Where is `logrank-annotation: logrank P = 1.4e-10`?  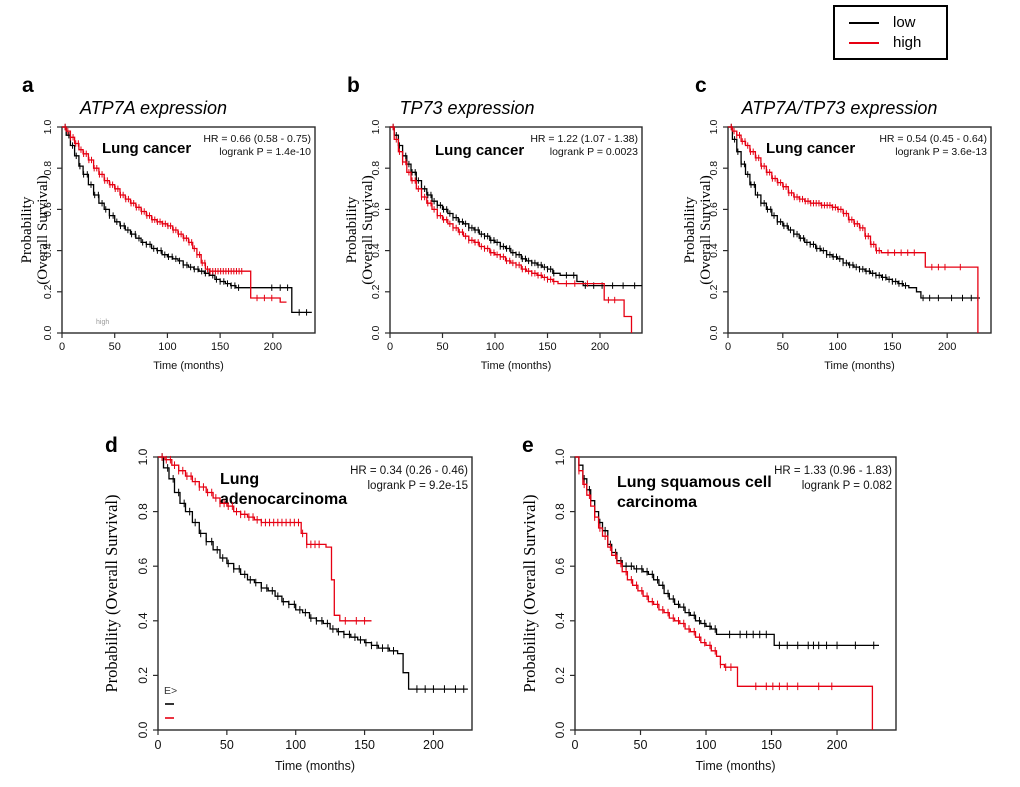
logrank-annotation: logrank P = 1.4e-10 is located at coordinates (265, 152).